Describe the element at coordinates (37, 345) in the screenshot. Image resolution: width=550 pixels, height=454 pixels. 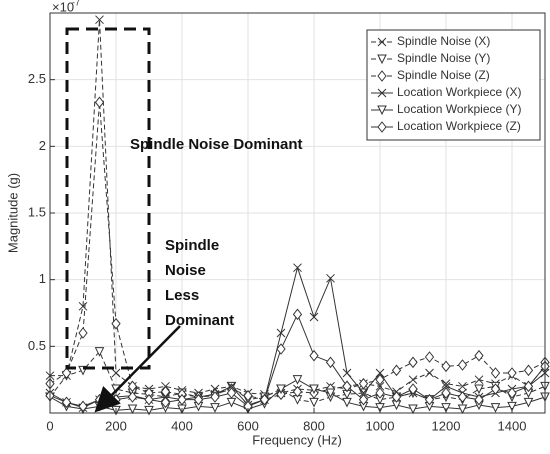
I see `y-tick-label: 0.5` at that location.